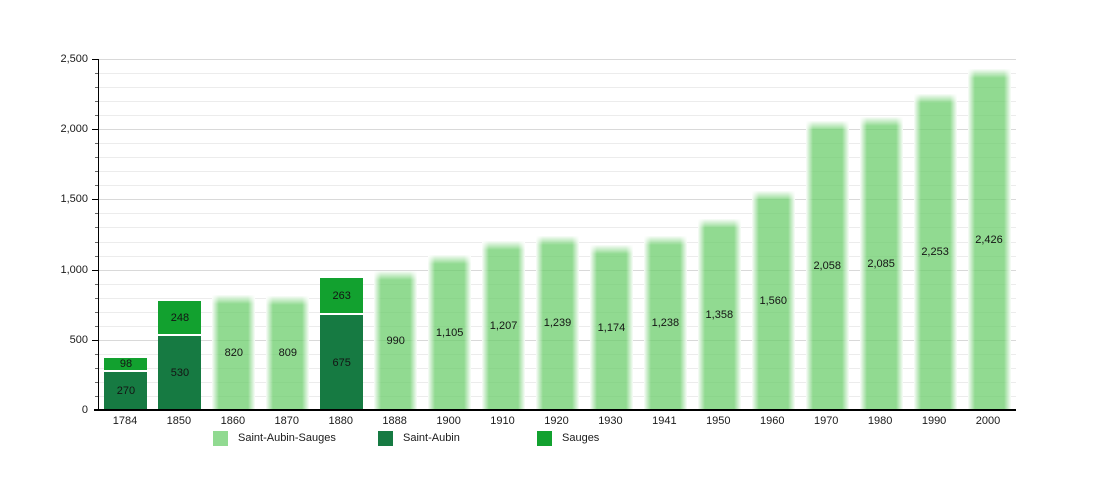  What do you see at coordinates (78, 339) in the screenshot?
I see `y-axis-label: 500` at bounding box center [78, 339].